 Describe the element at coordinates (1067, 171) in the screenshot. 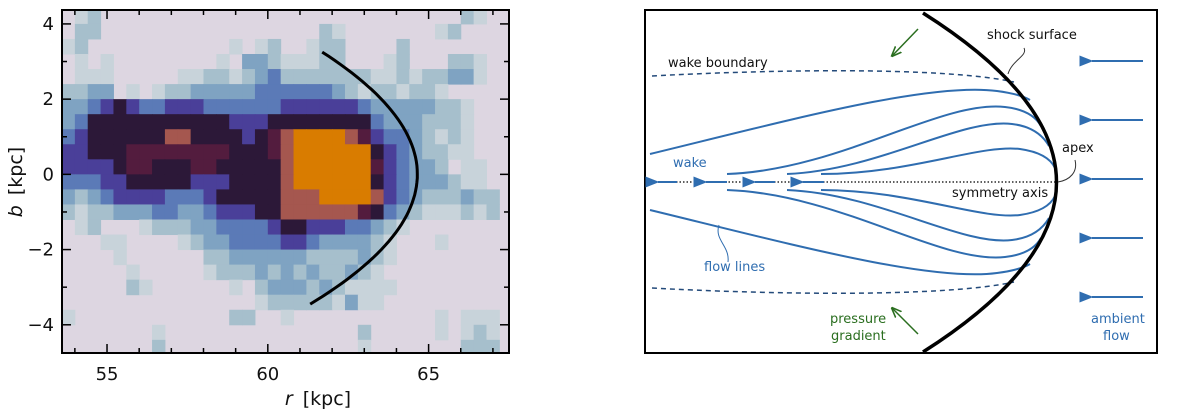

I see `apex-leader-line` at that location.